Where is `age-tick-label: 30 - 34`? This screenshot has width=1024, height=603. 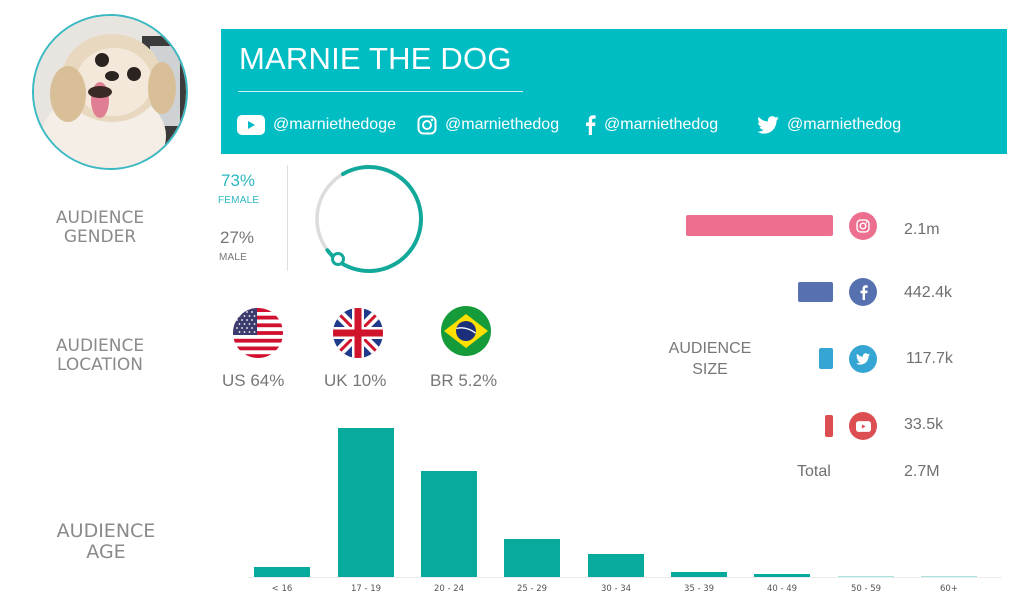
age-tick-label: 30 - 34 is located at coordinates (616, 589).